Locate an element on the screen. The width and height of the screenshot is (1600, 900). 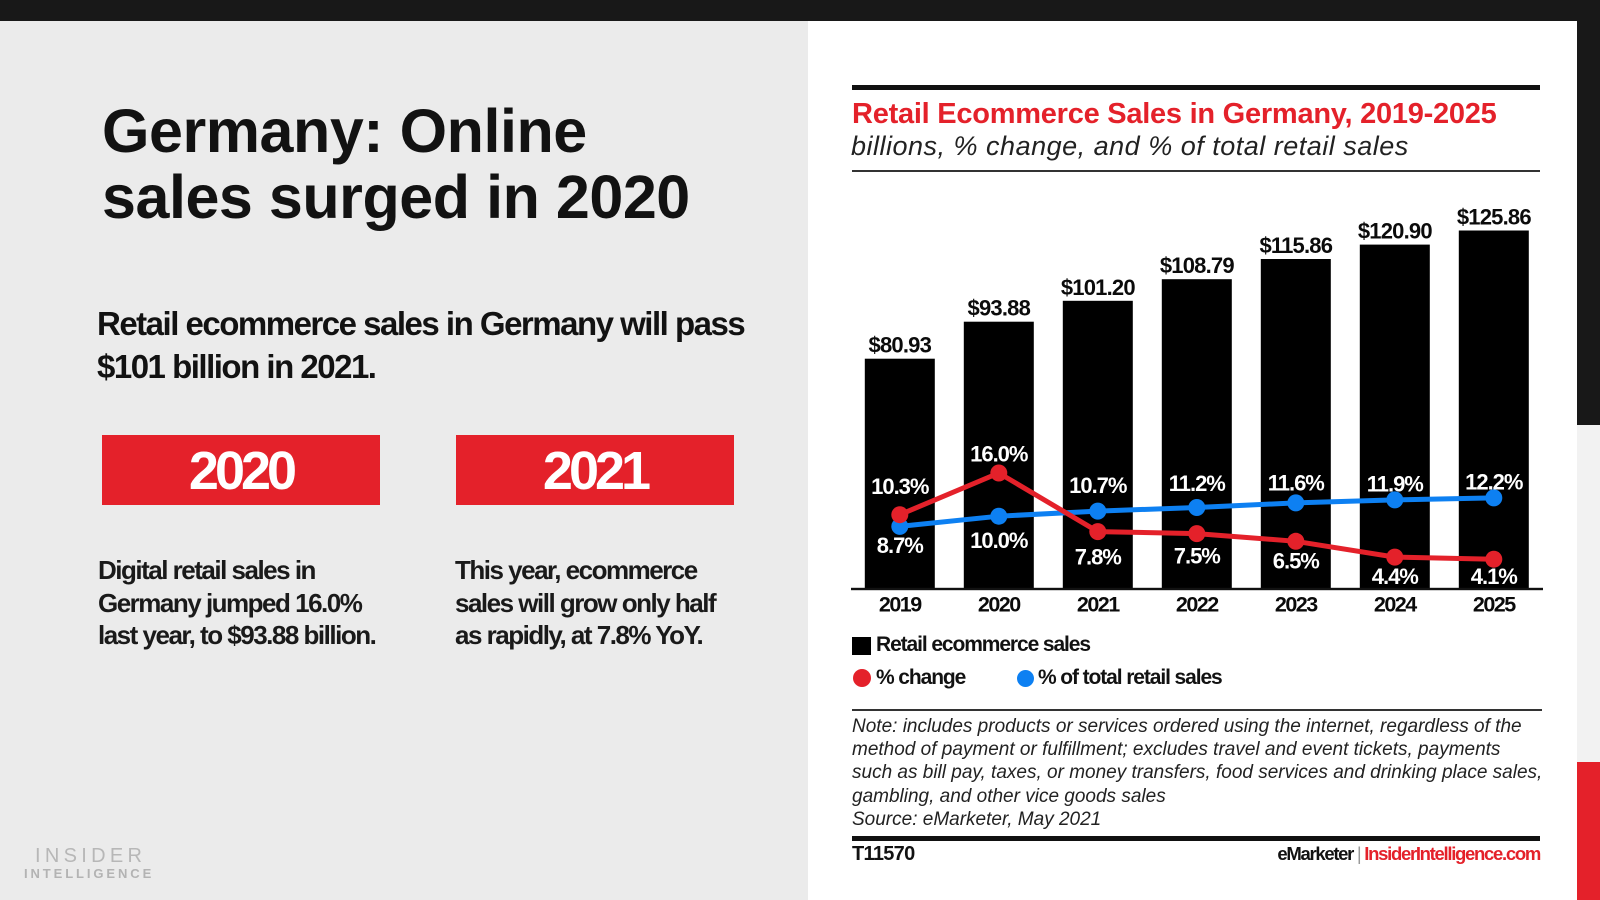
svg-text: 4.1% is located at coordinates (1494, 576).